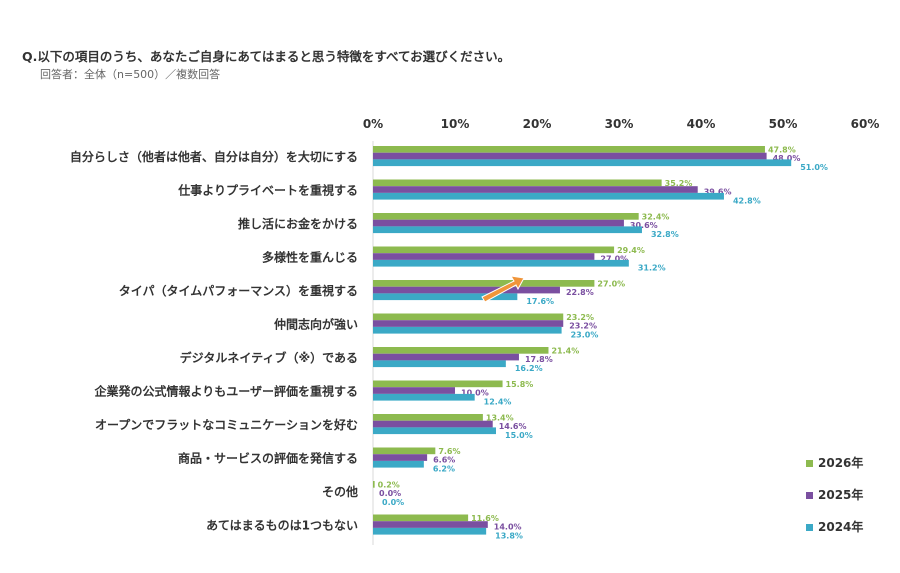  Describe the element at coordinates (537, 124) in the screenshot. I see `x-tick-label: 20%` at that location.